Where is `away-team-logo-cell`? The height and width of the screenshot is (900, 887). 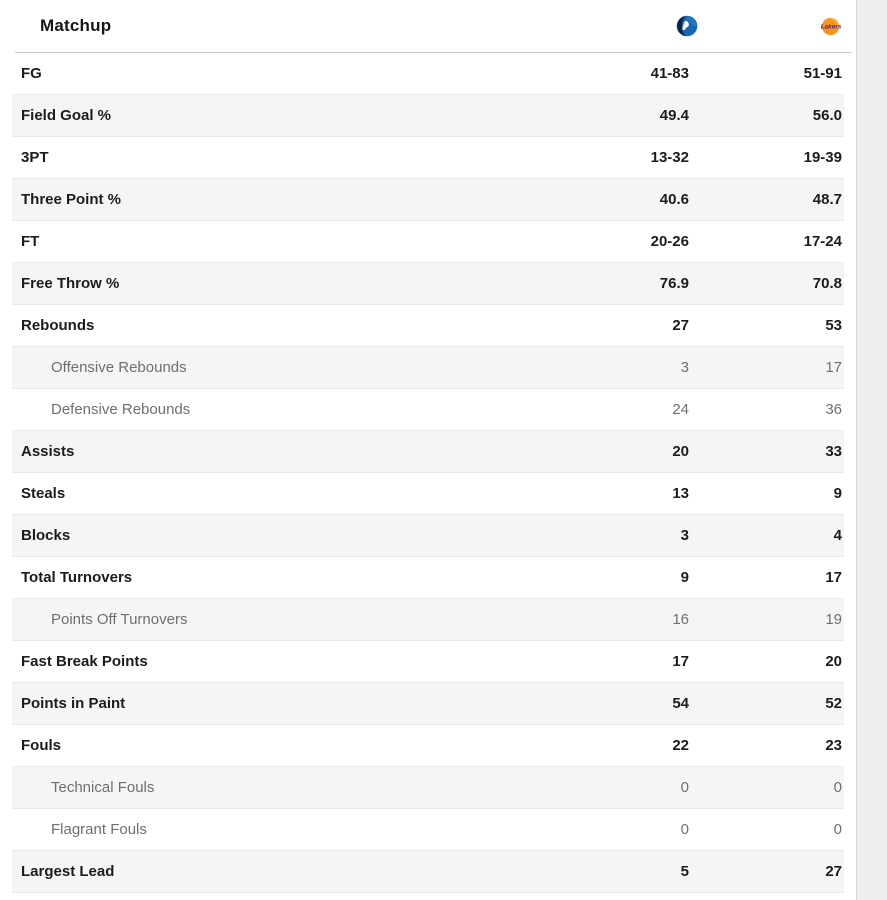 away-team-logo-cell is located at coordinates (623, 26).